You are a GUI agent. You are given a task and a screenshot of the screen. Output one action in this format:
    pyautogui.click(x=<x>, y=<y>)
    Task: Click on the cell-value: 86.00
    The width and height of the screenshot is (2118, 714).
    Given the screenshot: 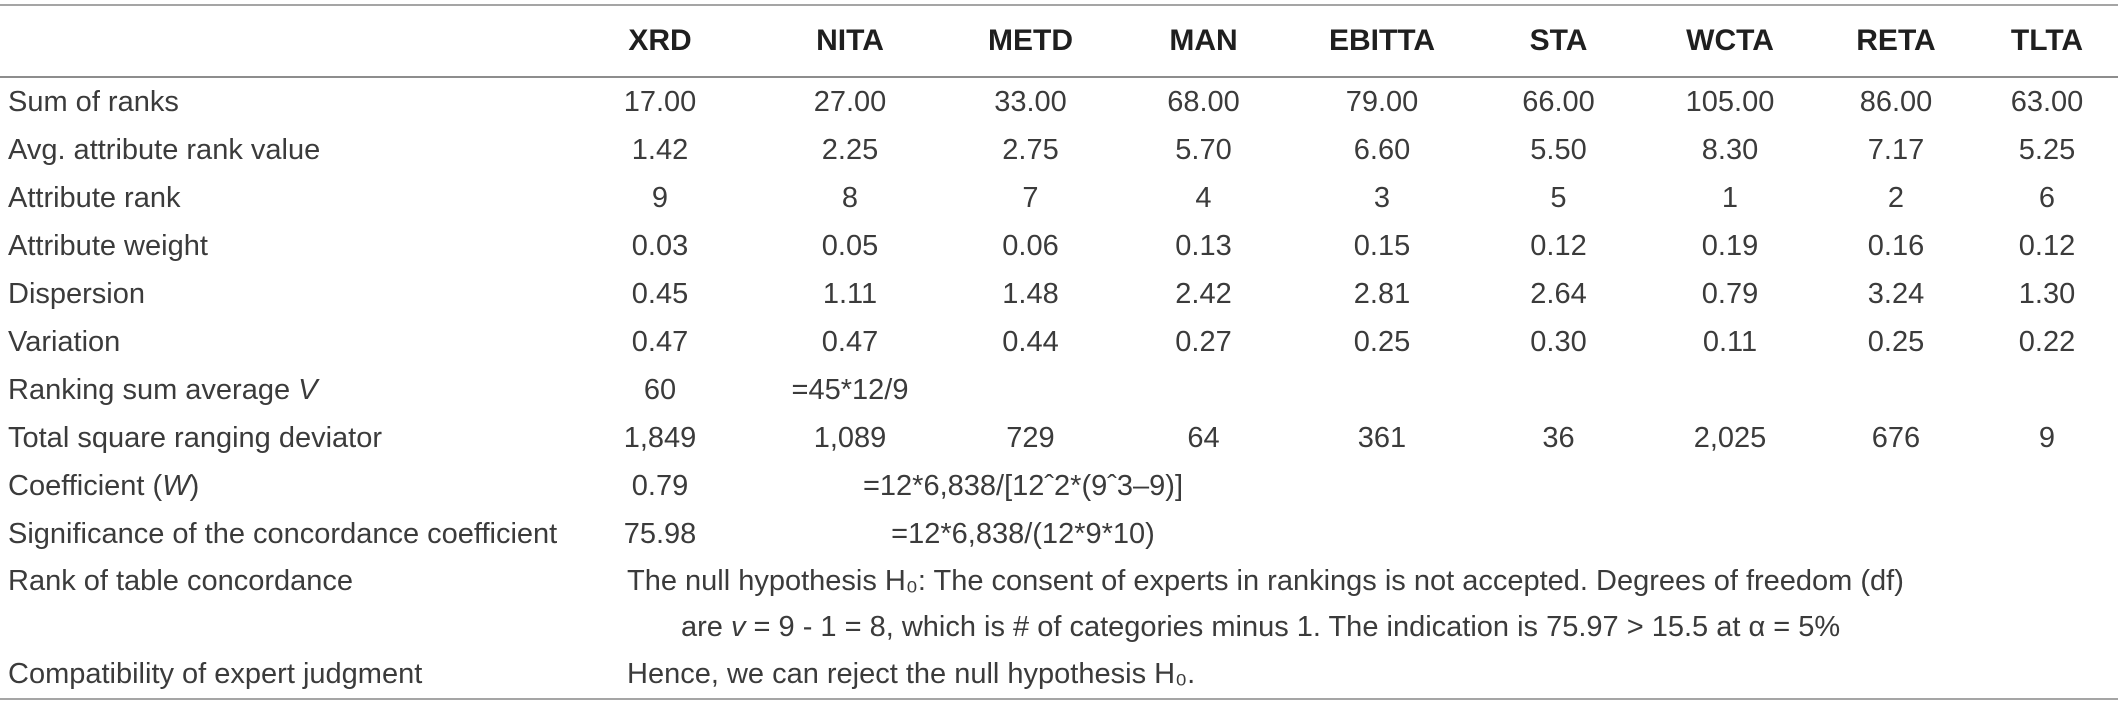 What is the action you would take?
    pyautogui.click(x=1896, y=101)
    